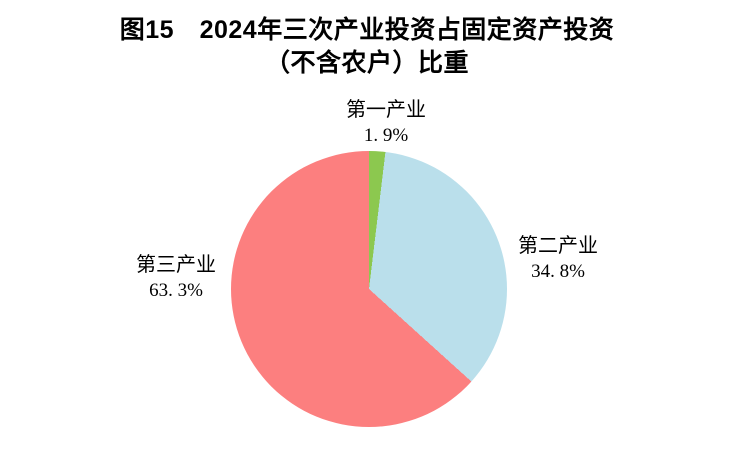 This screenshot has width=734, height=464. Describe the element at coordinates (176, 265) in the screenshot. I see `slice-name-tertiary: 第三产业` at that location.